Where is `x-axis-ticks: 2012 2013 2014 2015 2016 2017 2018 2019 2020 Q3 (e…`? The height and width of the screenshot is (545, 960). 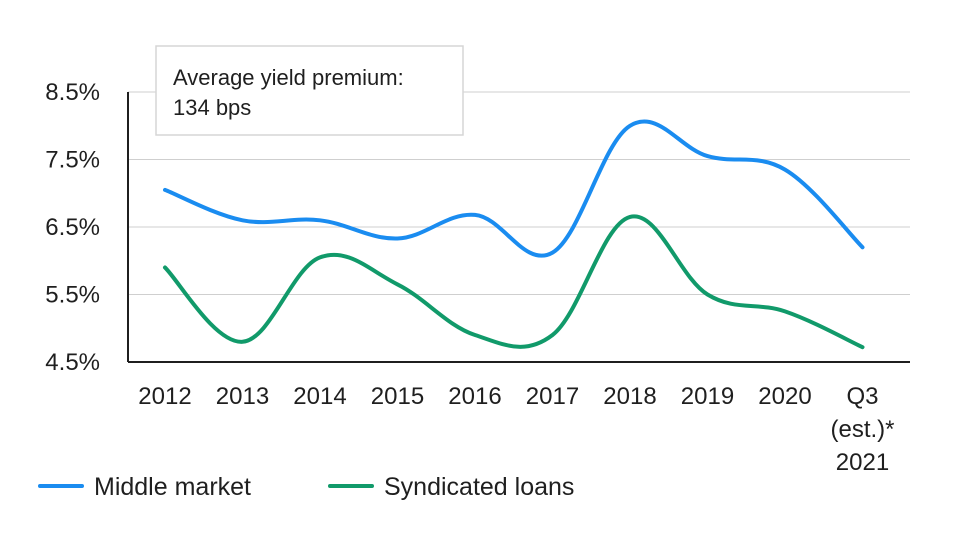
x-axis-ticks: 2012 2013 2014 2015 2016 2017 2018 2019 2020 Q3 (e… is located at coordinates (516, 429).